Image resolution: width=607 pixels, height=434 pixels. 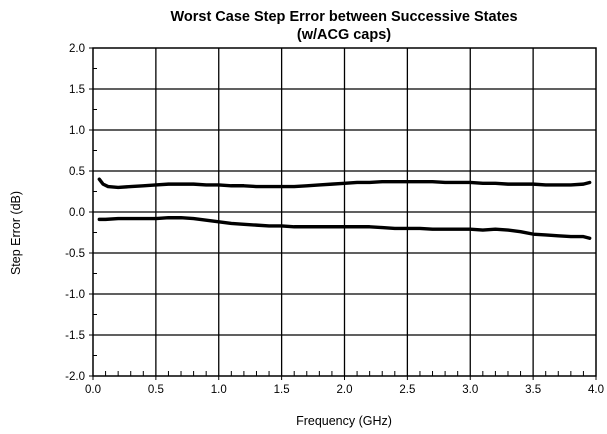 I want to click on x-tick-label: 1.0, so click(x=219, y=390).